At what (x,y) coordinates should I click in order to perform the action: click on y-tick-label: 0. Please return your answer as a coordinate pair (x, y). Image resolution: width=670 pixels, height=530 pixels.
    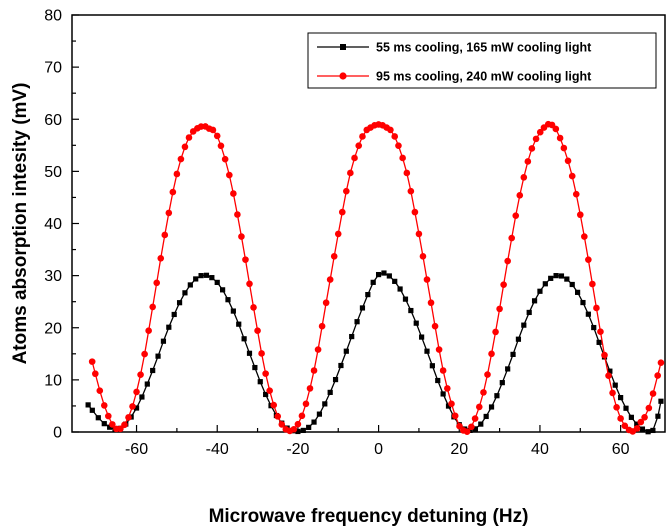
    Looking at the image, I should click on (57, 433).